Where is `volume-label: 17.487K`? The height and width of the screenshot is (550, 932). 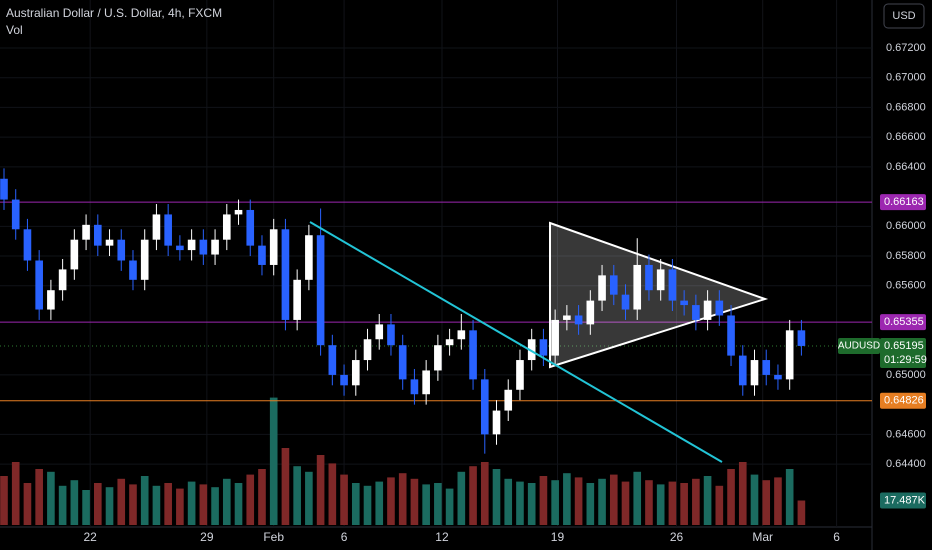 volume-label: 17.487K is located at coordinates (905, 500).